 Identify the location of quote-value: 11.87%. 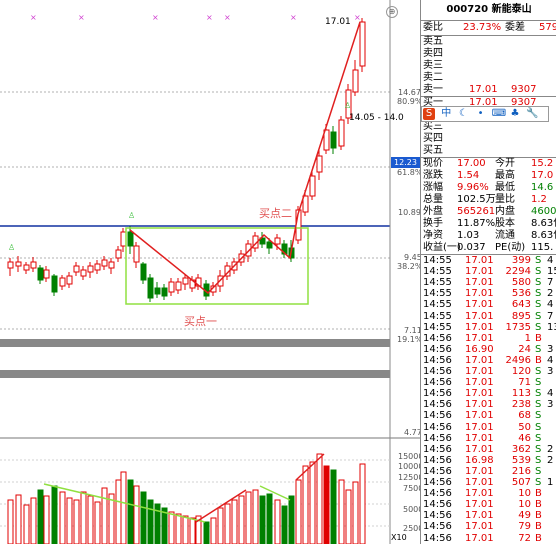
(476, 223).